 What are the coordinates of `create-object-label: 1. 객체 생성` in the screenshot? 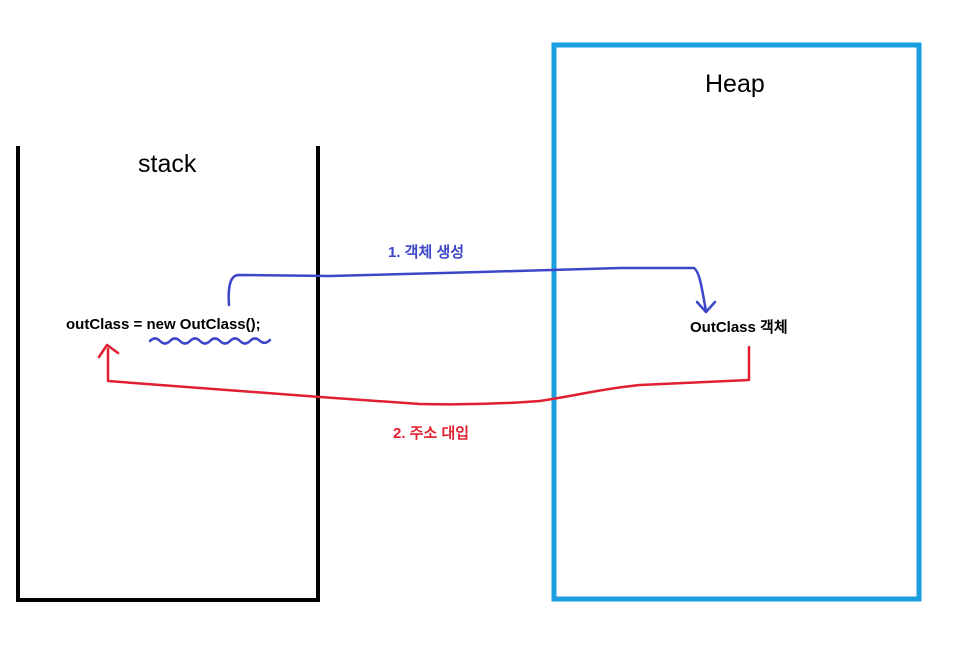 It's located at (426, 252).